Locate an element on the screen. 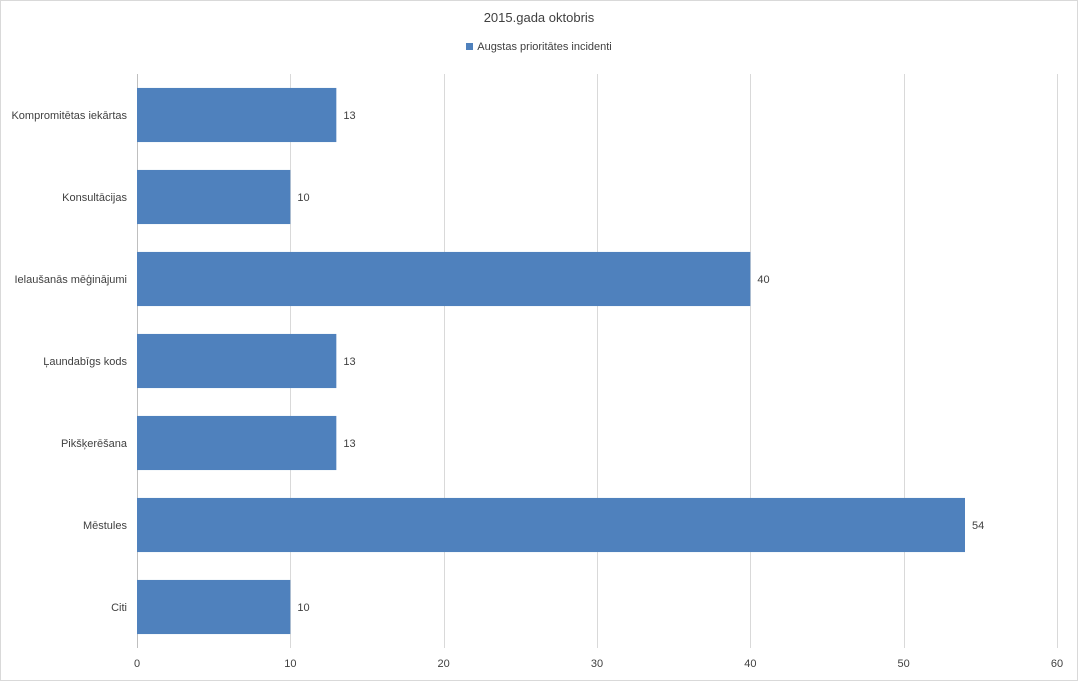 Image resolution: width=1078 pixels, height=681 pixels. chart-title: 2015.gada oktobris is located at coordinates (539, 17).